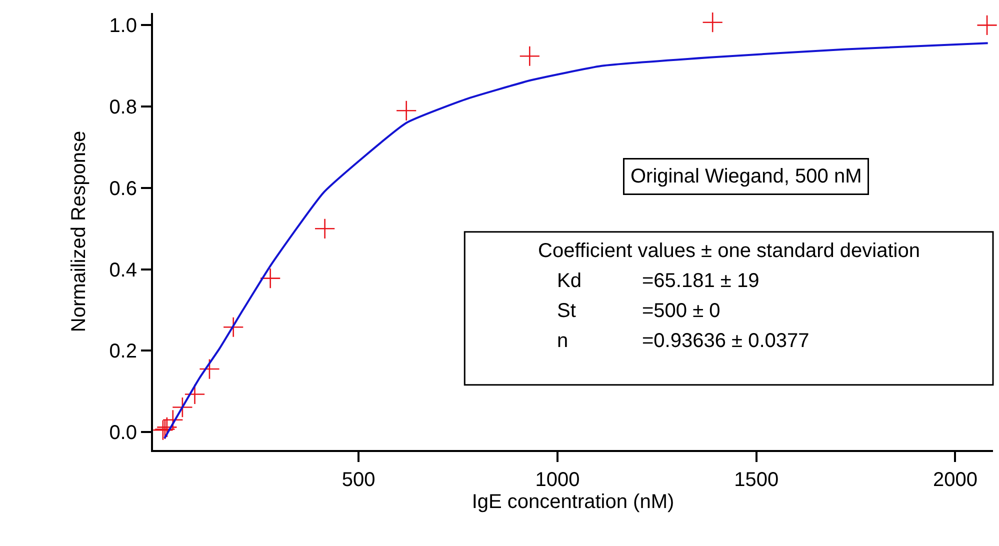 This screenshot has height=546, width=999. I want to click on x-tick-label: 2000, so click(955, 480).